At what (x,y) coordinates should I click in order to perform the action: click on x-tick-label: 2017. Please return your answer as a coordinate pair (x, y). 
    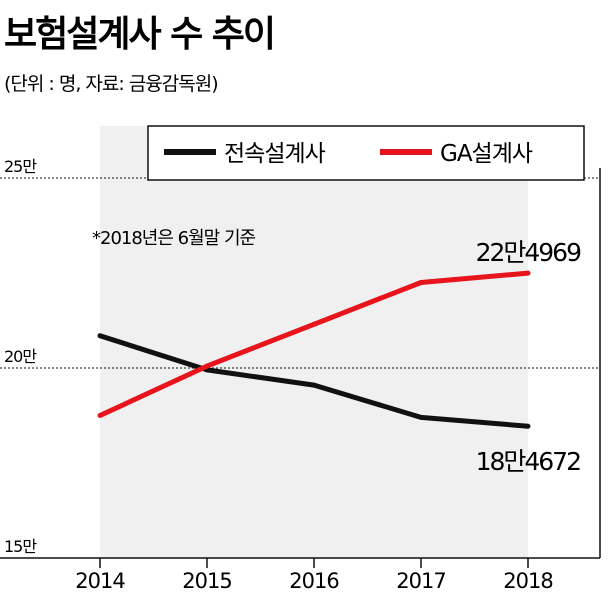
    Looking at the image, I should click on (420, 581).